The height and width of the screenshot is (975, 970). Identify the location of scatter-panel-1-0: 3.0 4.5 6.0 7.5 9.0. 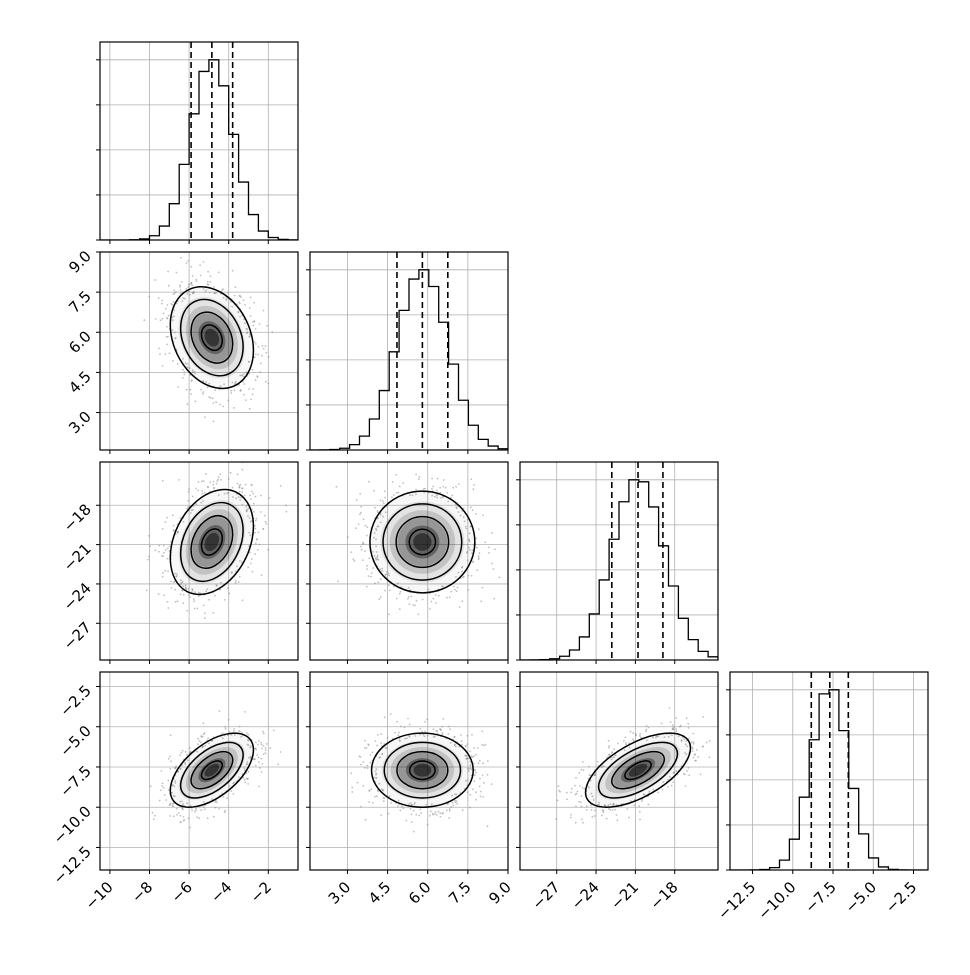
(182, 350).